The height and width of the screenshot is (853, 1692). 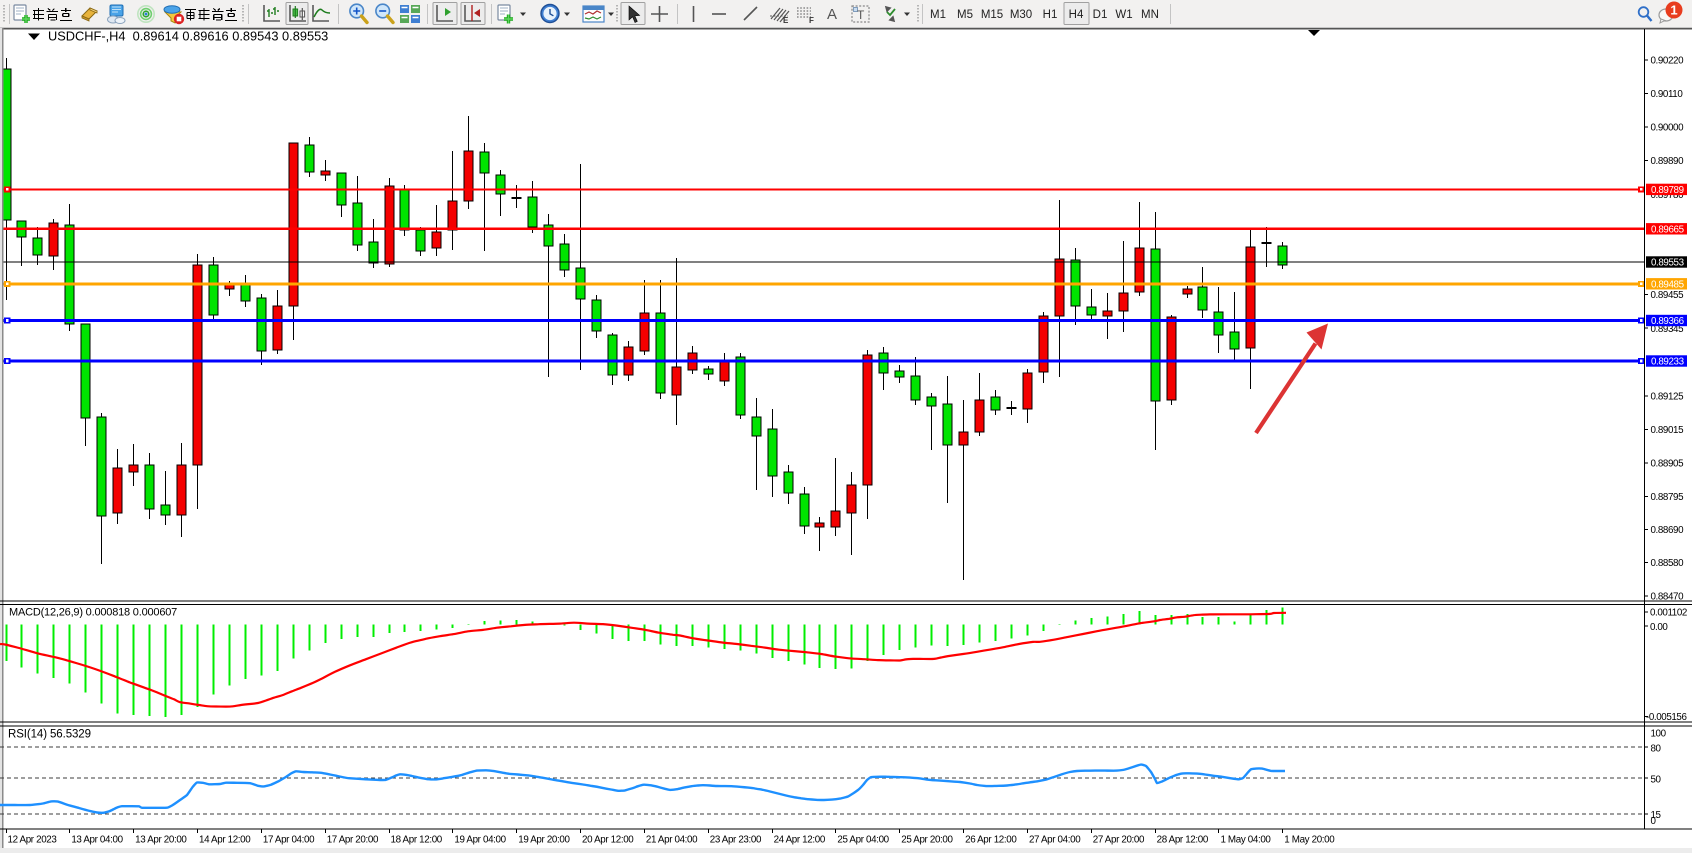 What do you see at coordinates (353, 840) in the screenshot?
I see `svg-text: 17 Apr 20:00` at bounding box center [353, 840].